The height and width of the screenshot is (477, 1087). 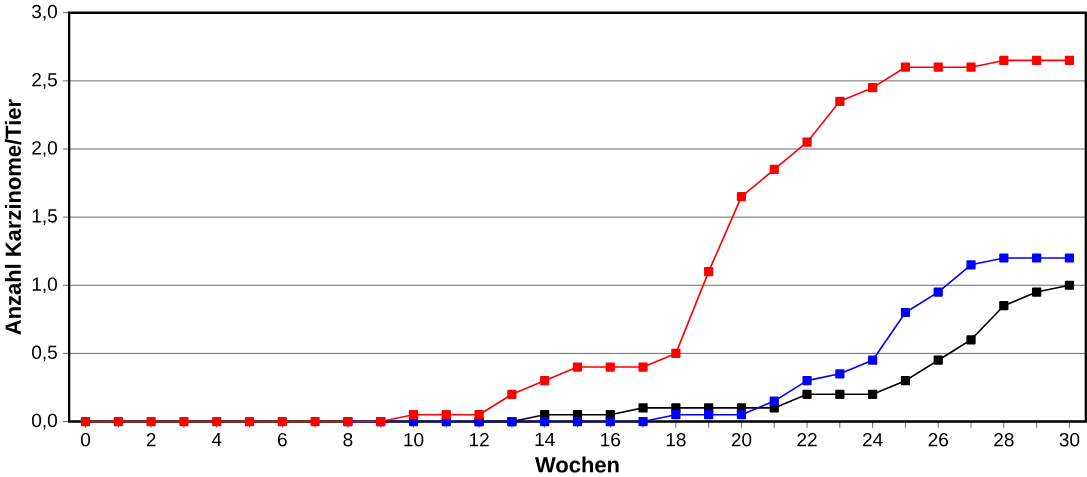 I want to click on x-axis-title: Wochen, so click(x=577, y=464).